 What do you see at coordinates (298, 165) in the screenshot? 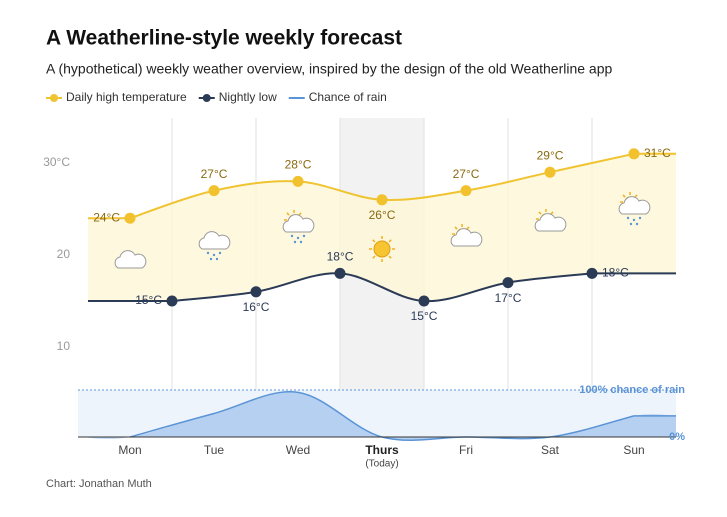
I see `high-value-label: 28°C` at bounding box center [298, 165].